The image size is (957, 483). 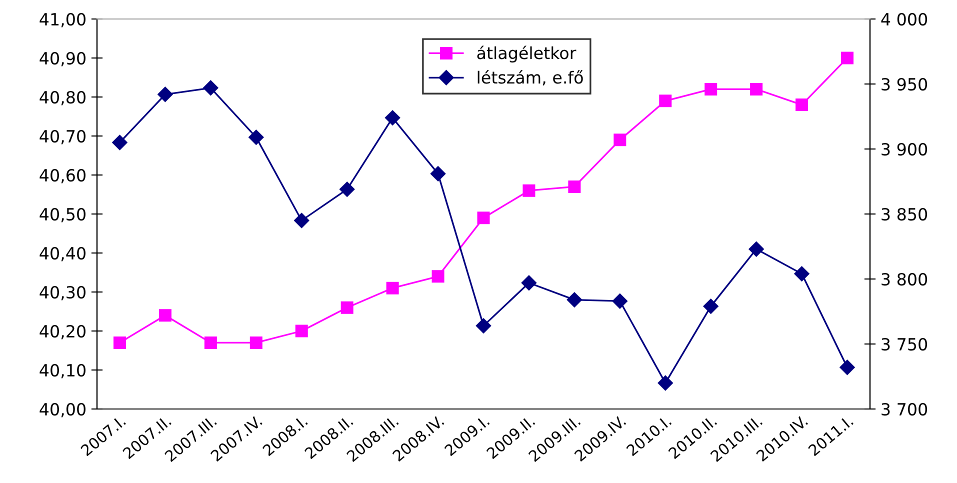 I want to click on y2-tick-label: 3 850, so click(x=905, y=214).